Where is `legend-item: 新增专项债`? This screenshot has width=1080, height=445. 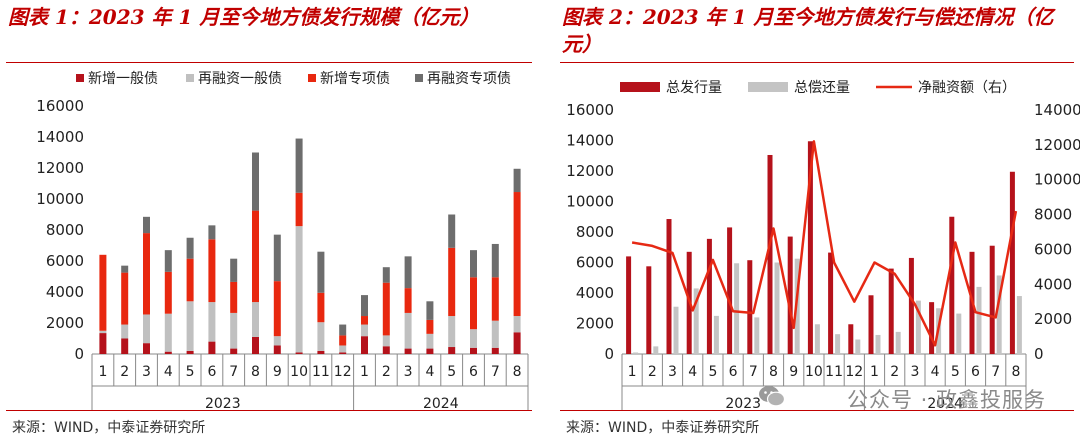 legend-item: 新增专项债 is located at coordinates (349, 79).